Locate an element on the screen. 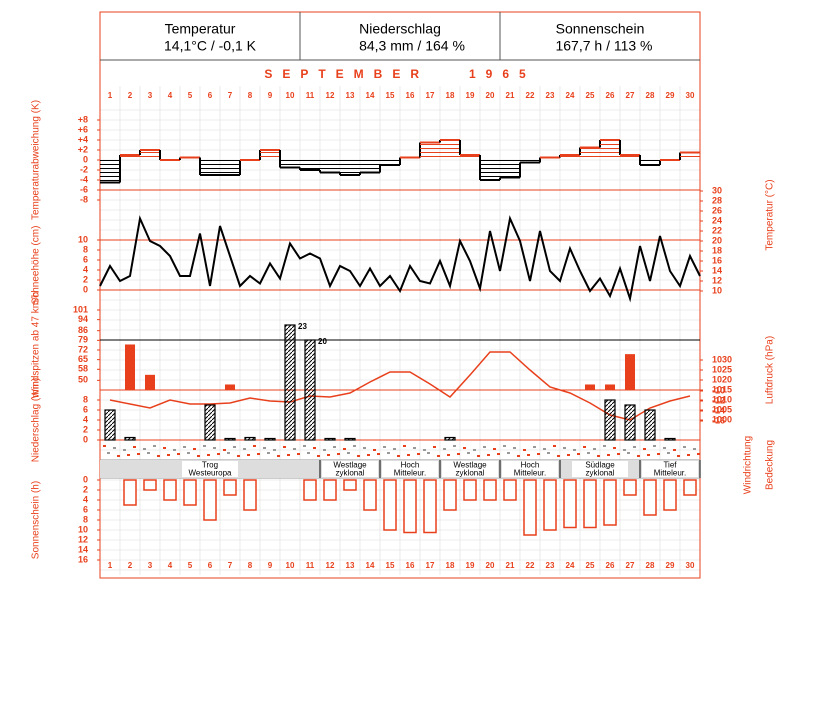  y-tick-label: 26 is located at coordinates (717, 210).